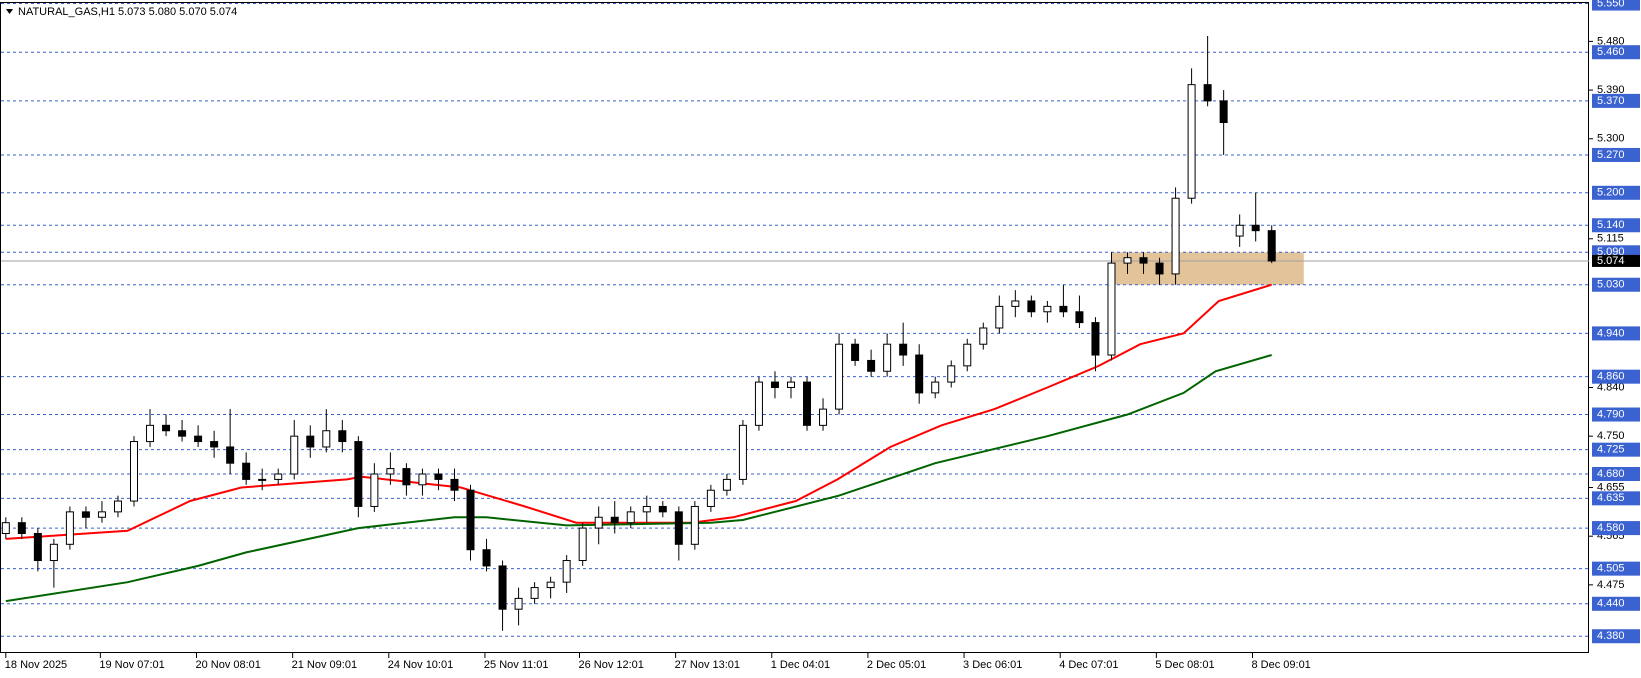 Image resolution: width=1641 pixels, height=678 pixels. Describe the element at coordinates (1611, 569) in the screenshot. I see `level-label: 4.505` at that location.